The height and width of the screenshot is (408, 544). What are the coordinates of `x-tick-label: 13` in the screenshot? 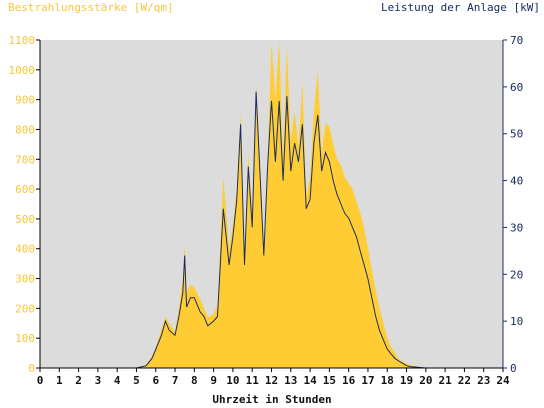 It's located at (290, 380).